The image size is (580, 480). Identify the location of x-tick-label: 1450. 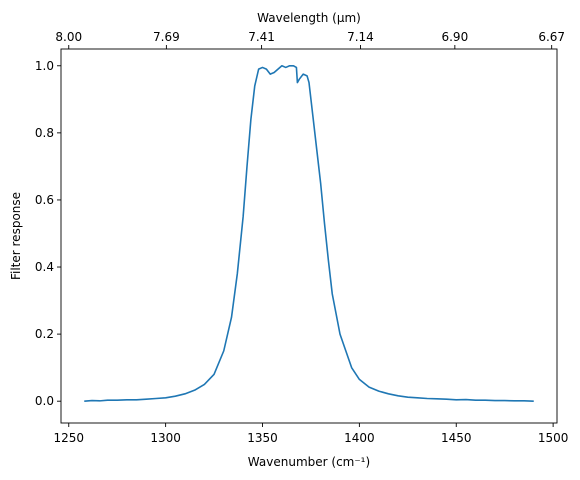
(456, 438).